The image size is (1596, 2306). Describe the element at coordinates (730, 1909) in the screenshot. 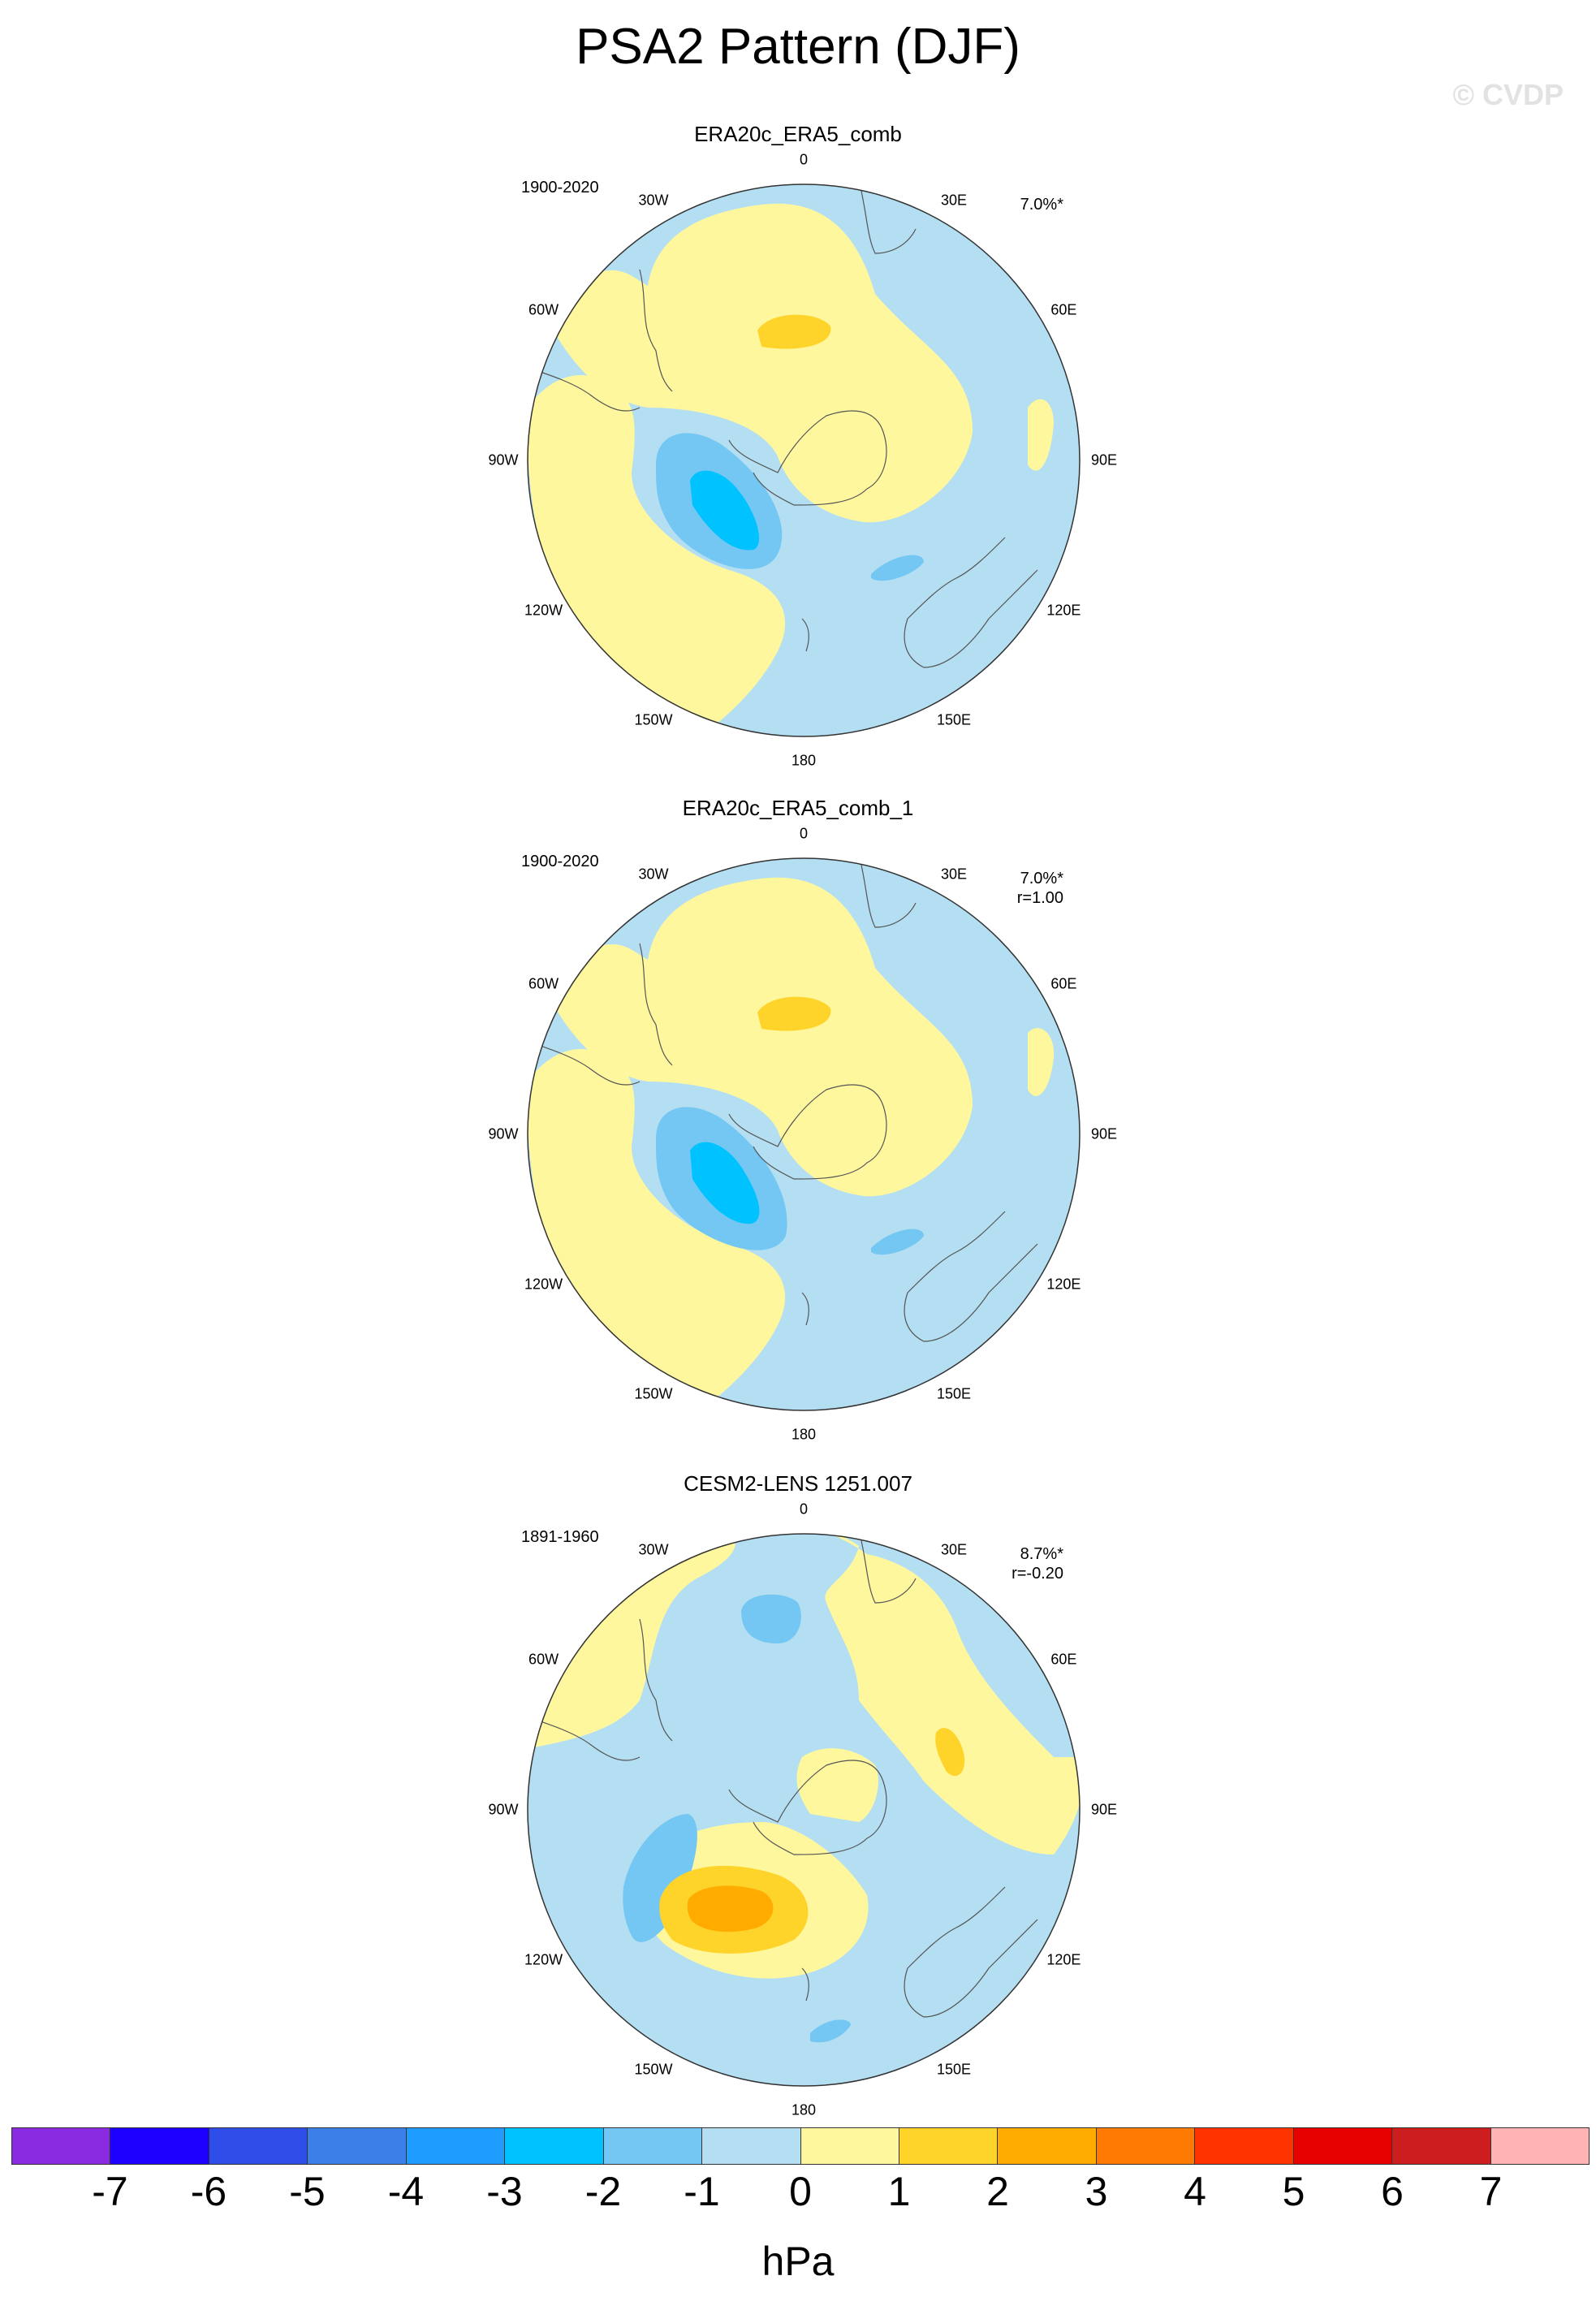

I see `contour-region-pos3` at that location.